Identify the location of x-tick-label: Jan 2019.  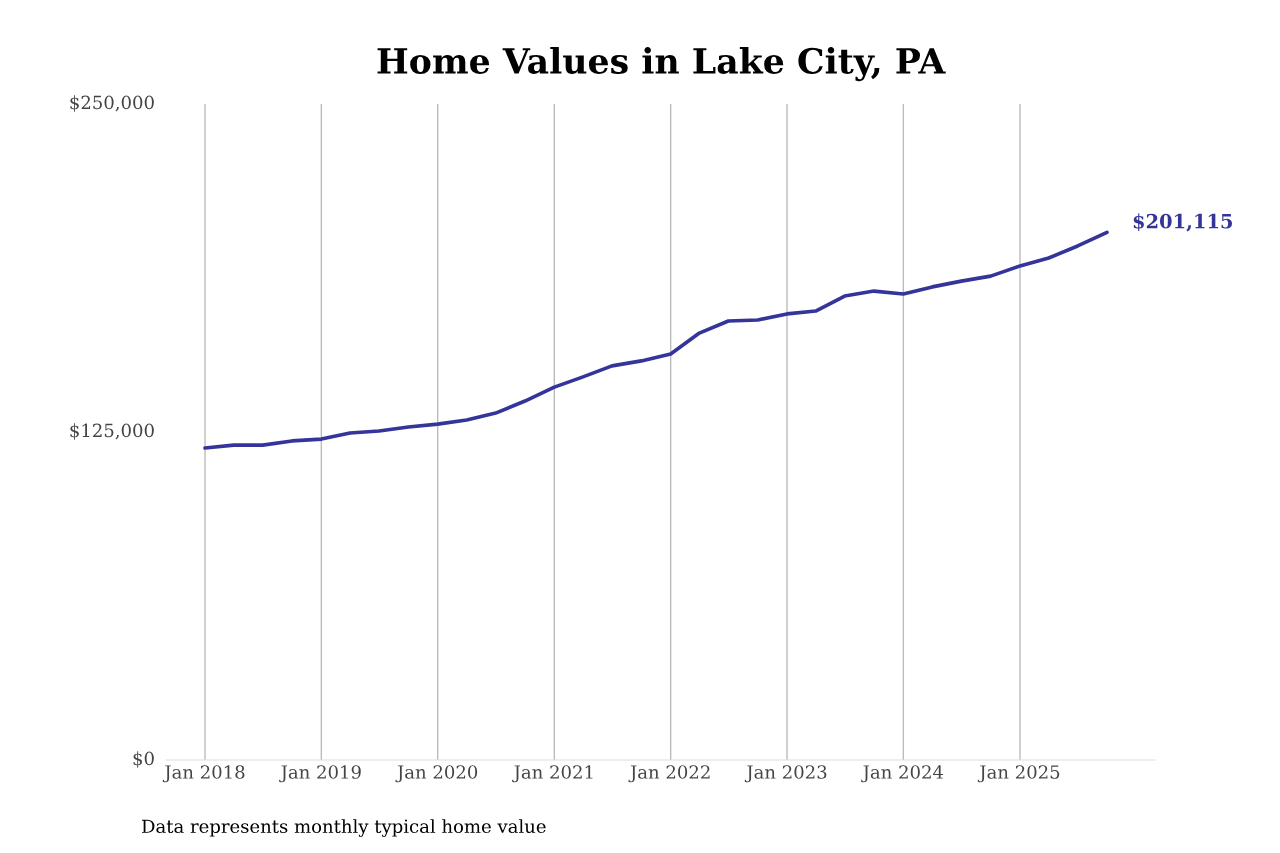
(320, 774).